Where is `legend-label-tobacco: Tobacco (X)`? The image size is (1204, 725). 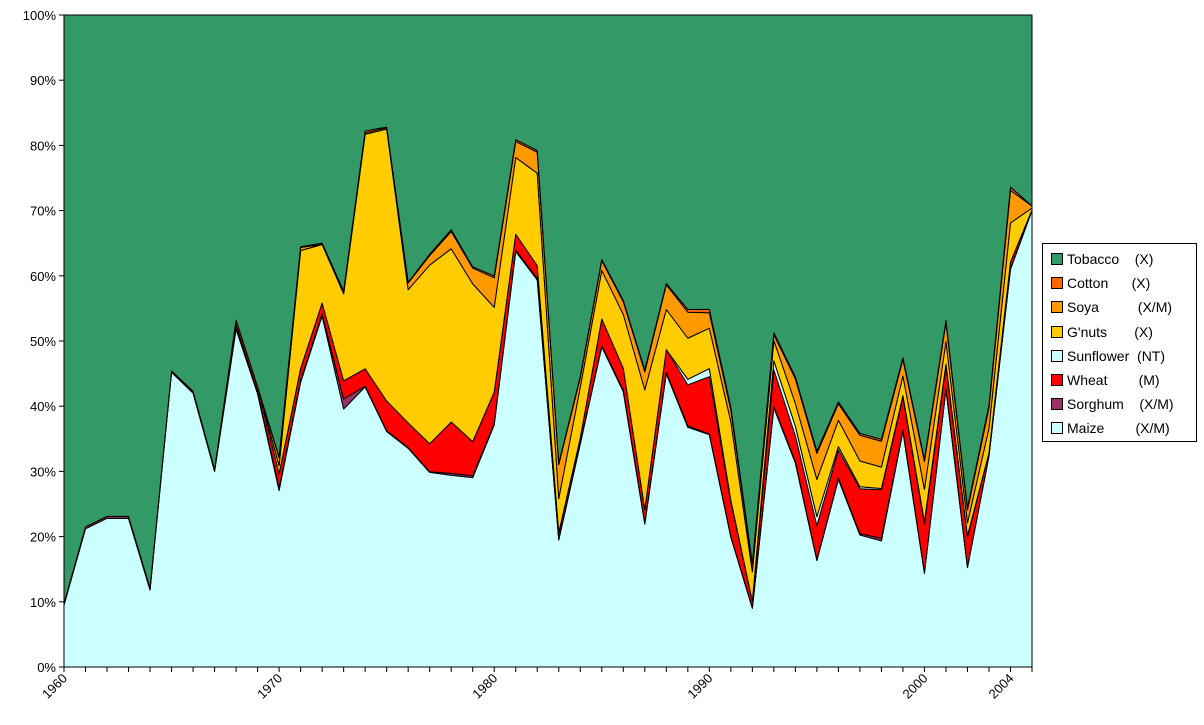 legend-label-tobacco: Tobacco (X) is located at coordinates (1110, 259).